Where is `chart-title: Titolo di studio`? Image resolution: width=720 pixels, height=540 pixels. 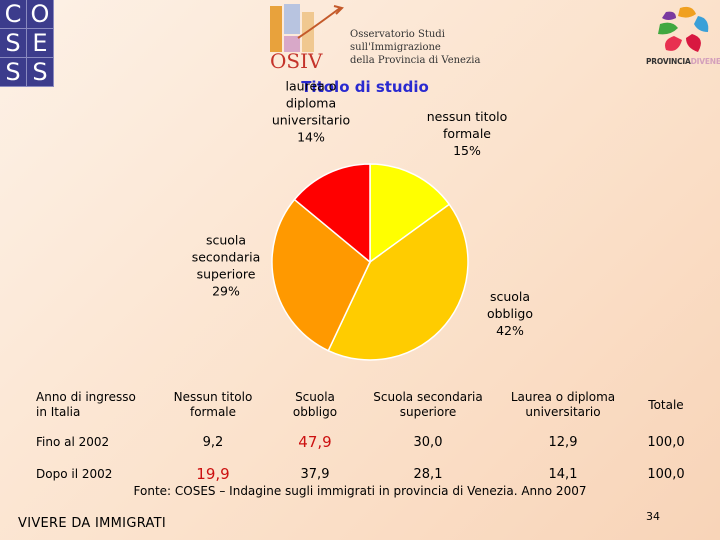 chart-title: Titolo di studio is located at coordinates (365, 87).